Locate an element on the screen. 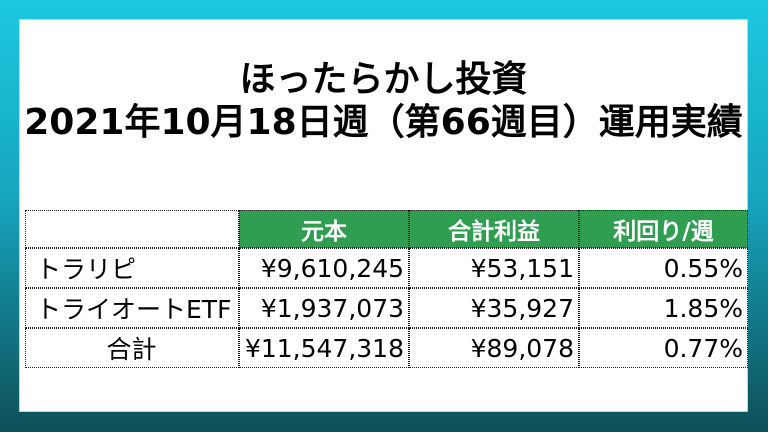 The width and height of the screenshot is (768, 432). title-line-2: 2021年10月18日週（第66週目）運用実績 is located at coordinates (383, 123).